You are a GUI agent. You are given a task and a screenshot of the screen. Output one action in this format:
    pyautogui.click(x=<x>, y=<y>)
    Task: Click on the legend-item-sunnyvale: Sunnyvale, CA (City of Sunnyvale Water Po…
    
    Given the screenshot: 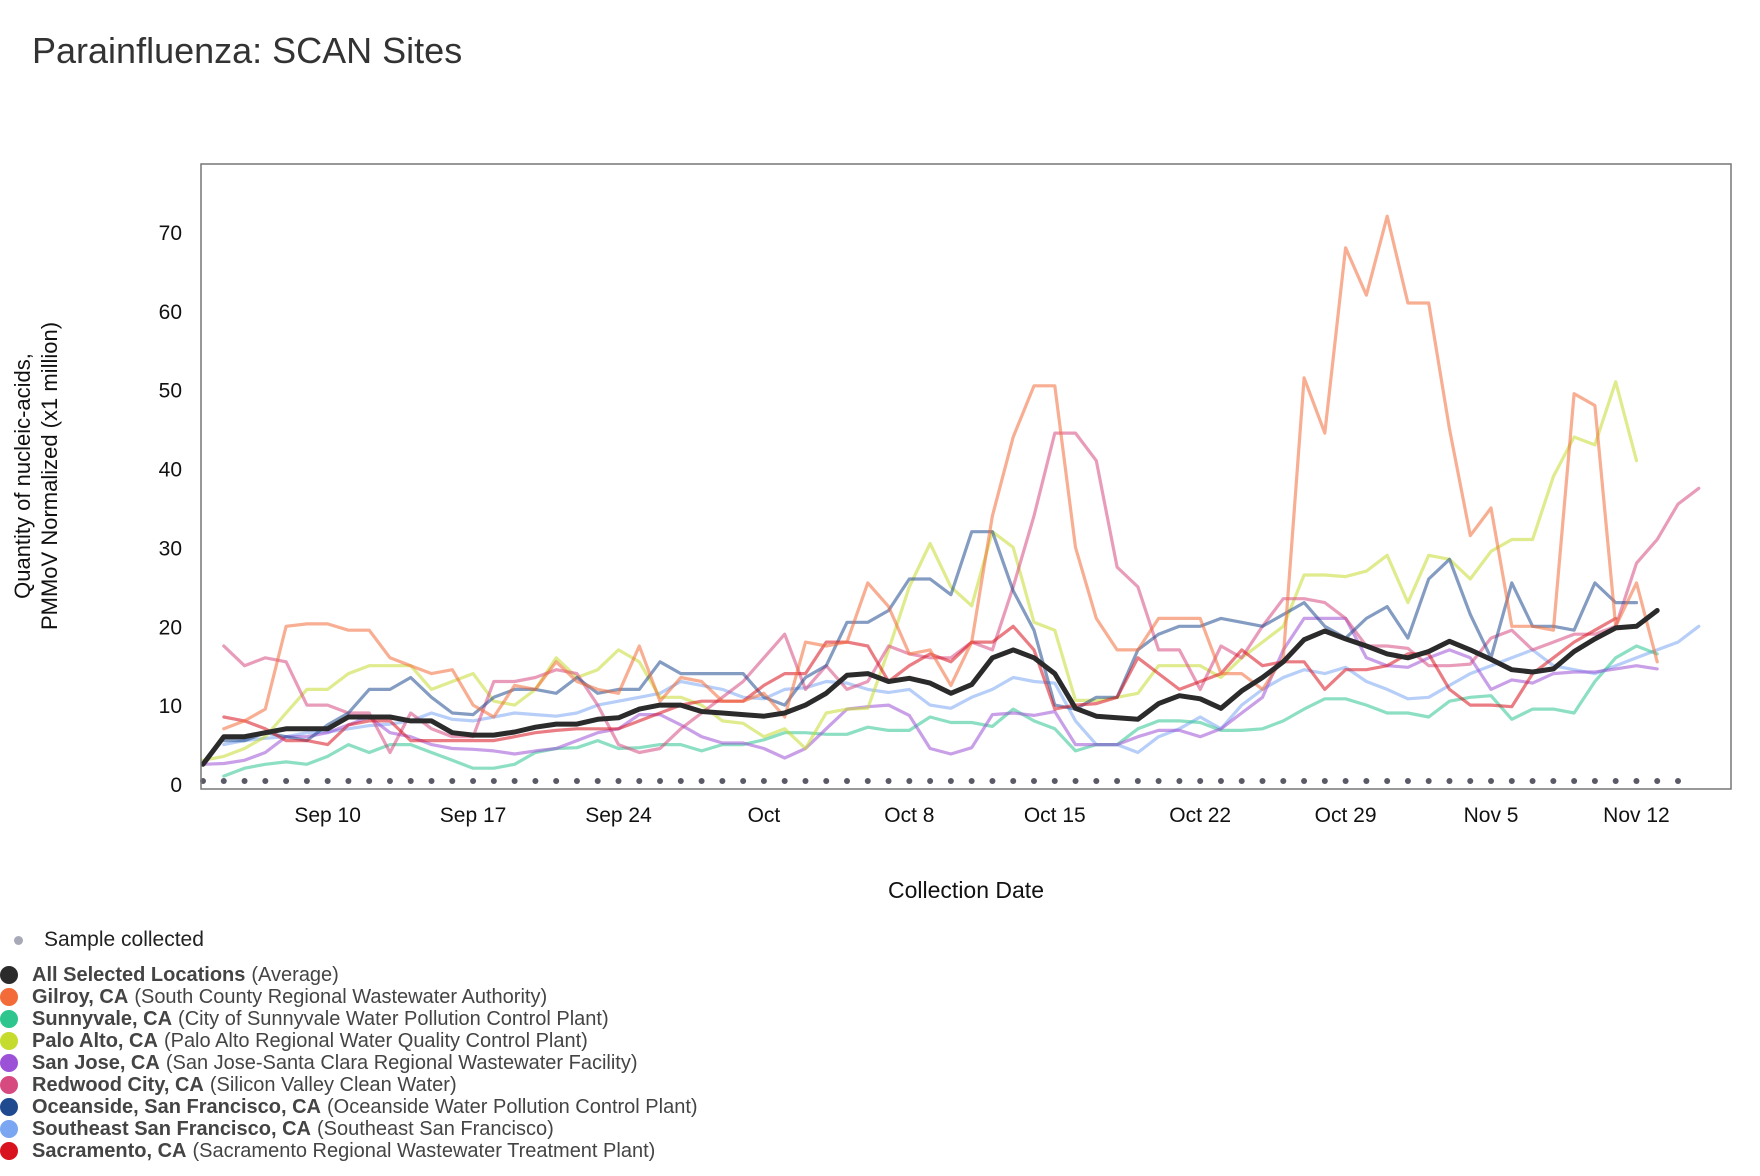 What is the action you would take?
    pyautogui.click(x=304, y=1019)
    